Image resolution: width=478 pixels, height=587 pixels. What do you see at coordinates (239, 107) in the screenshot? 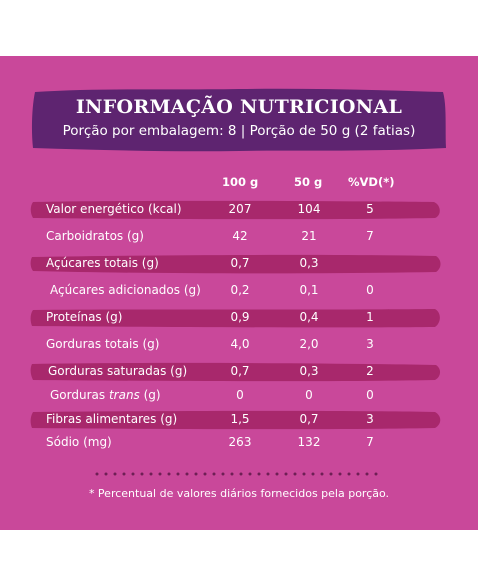
I see `table-title: INFORMAÇÃO NUTRICIONAL` at bounding box center [239, 107].